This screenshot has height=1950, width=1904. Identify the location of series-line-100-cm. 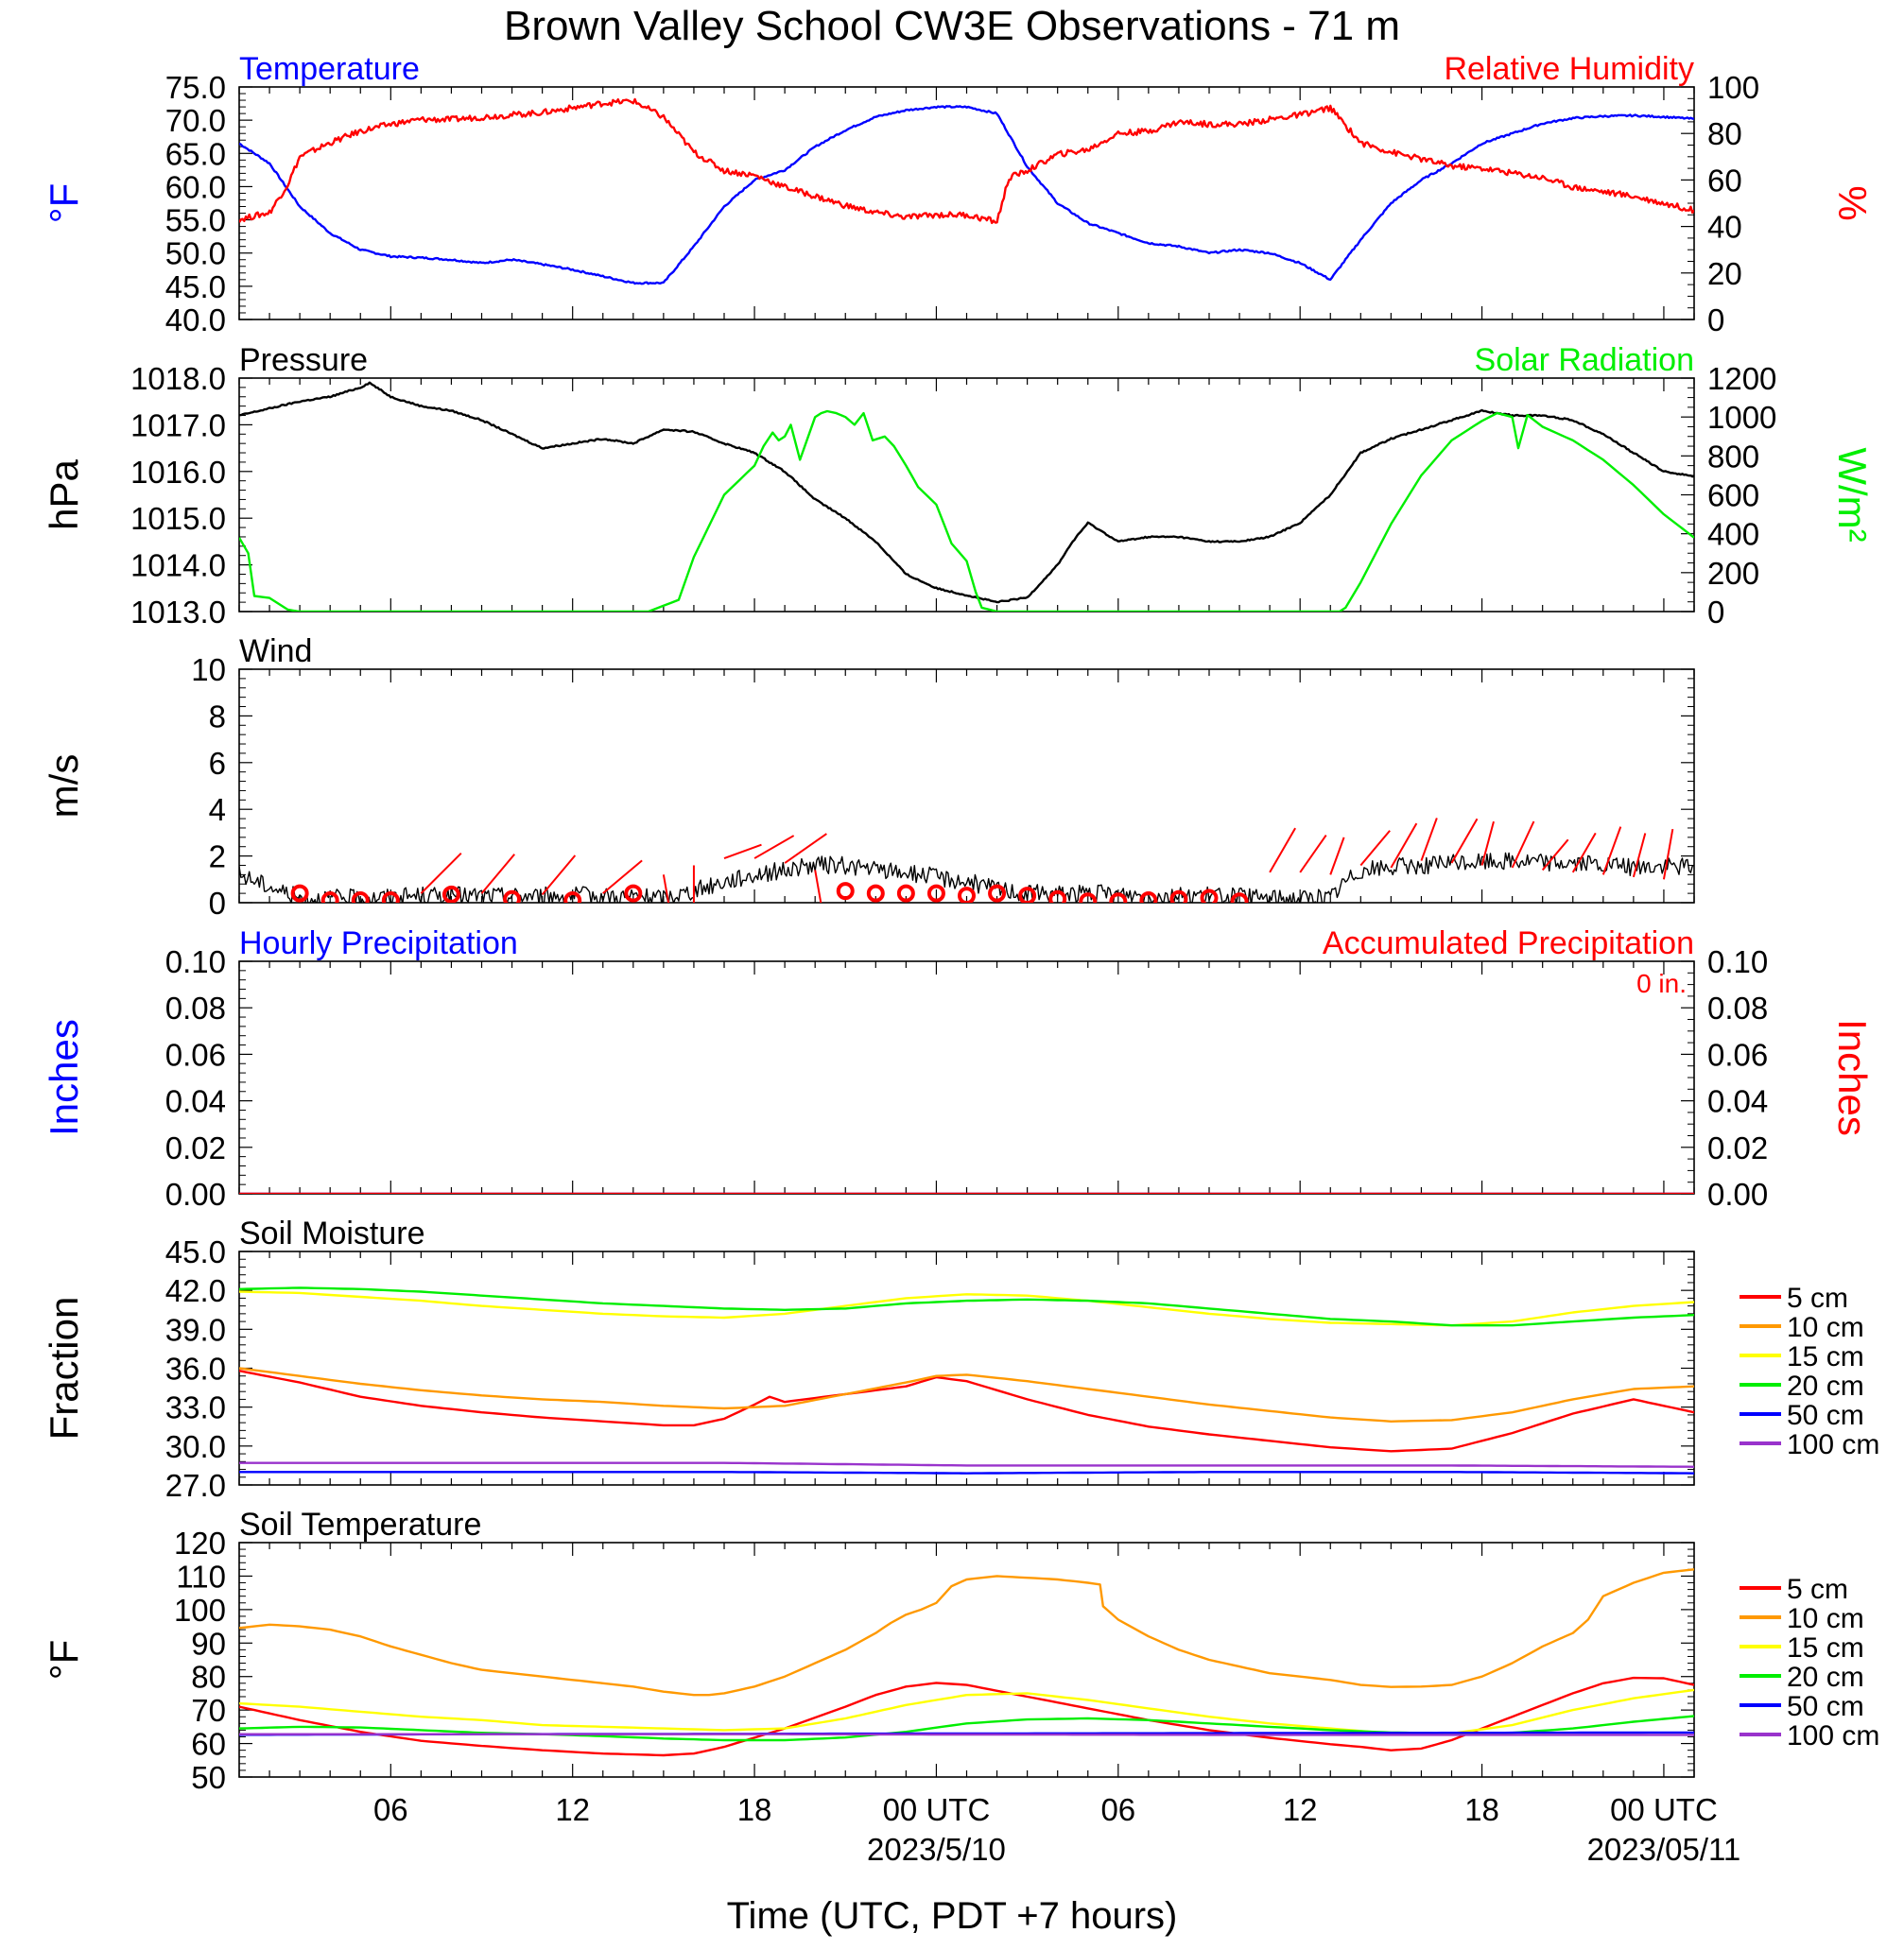
(966, 1464).